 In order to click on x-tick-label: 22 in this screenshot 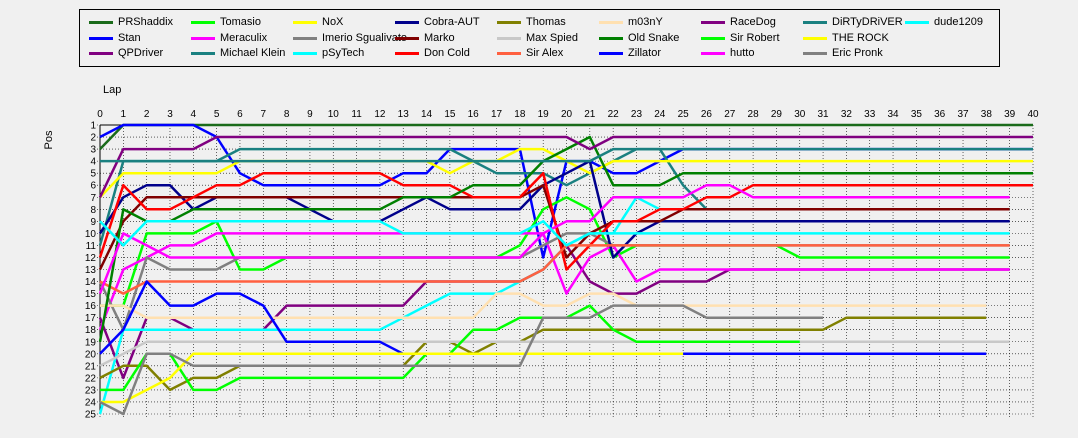, I will do `click(614, 114)`.